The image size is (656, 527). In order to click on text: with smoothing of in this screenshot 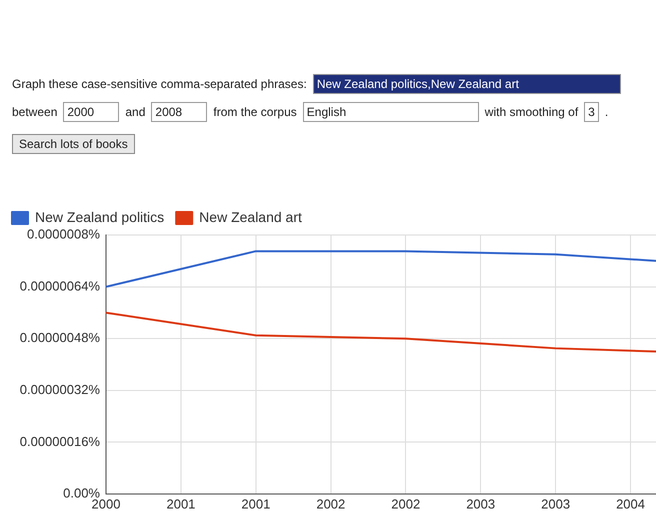, I will do `click(531, 112)`.